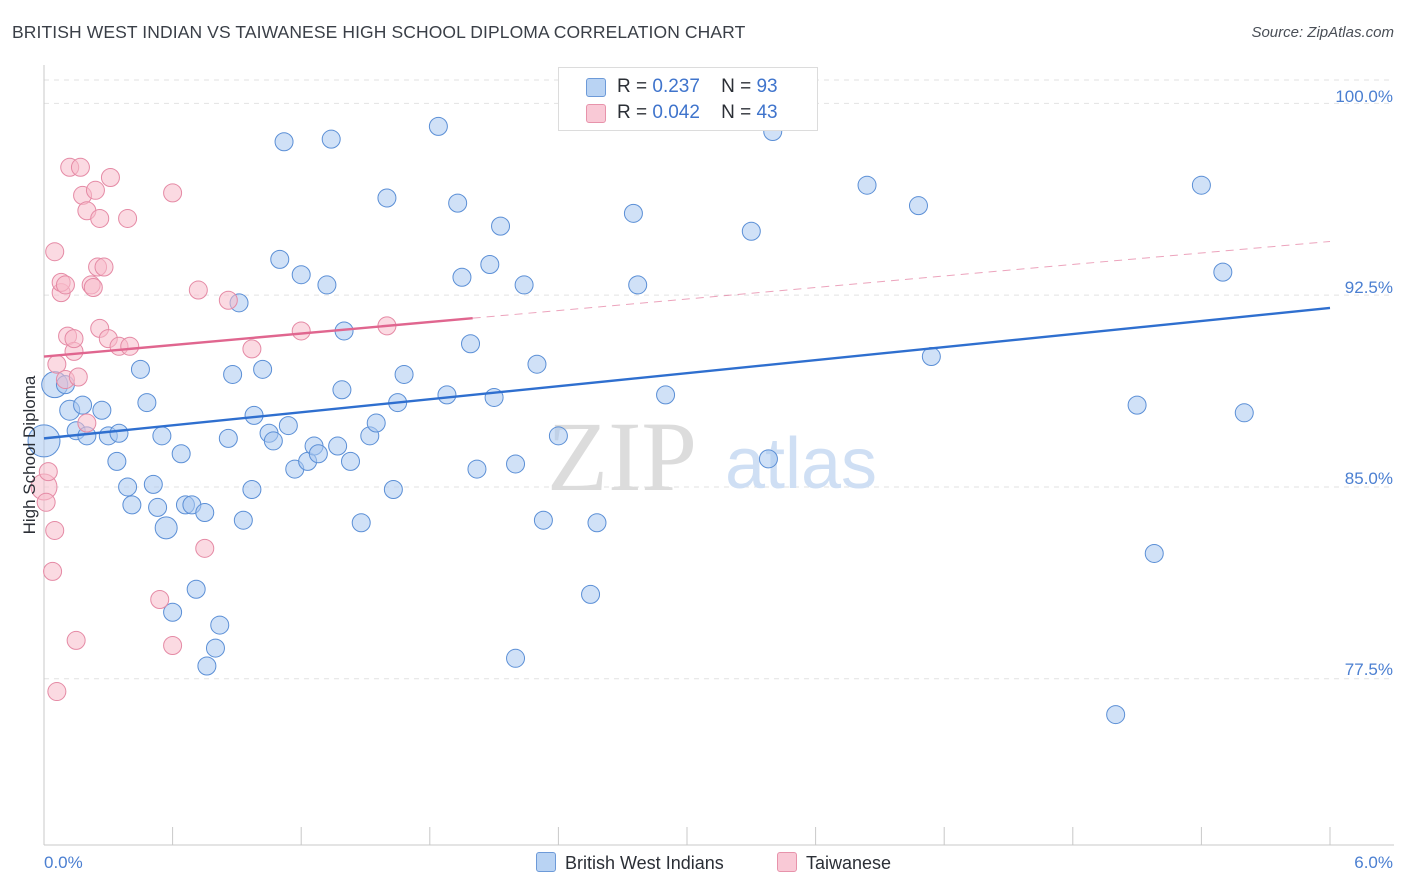 This screenshot has width=1406, height=892. I want to click on y-tick-85: 85.0%, so click(1368, 478).